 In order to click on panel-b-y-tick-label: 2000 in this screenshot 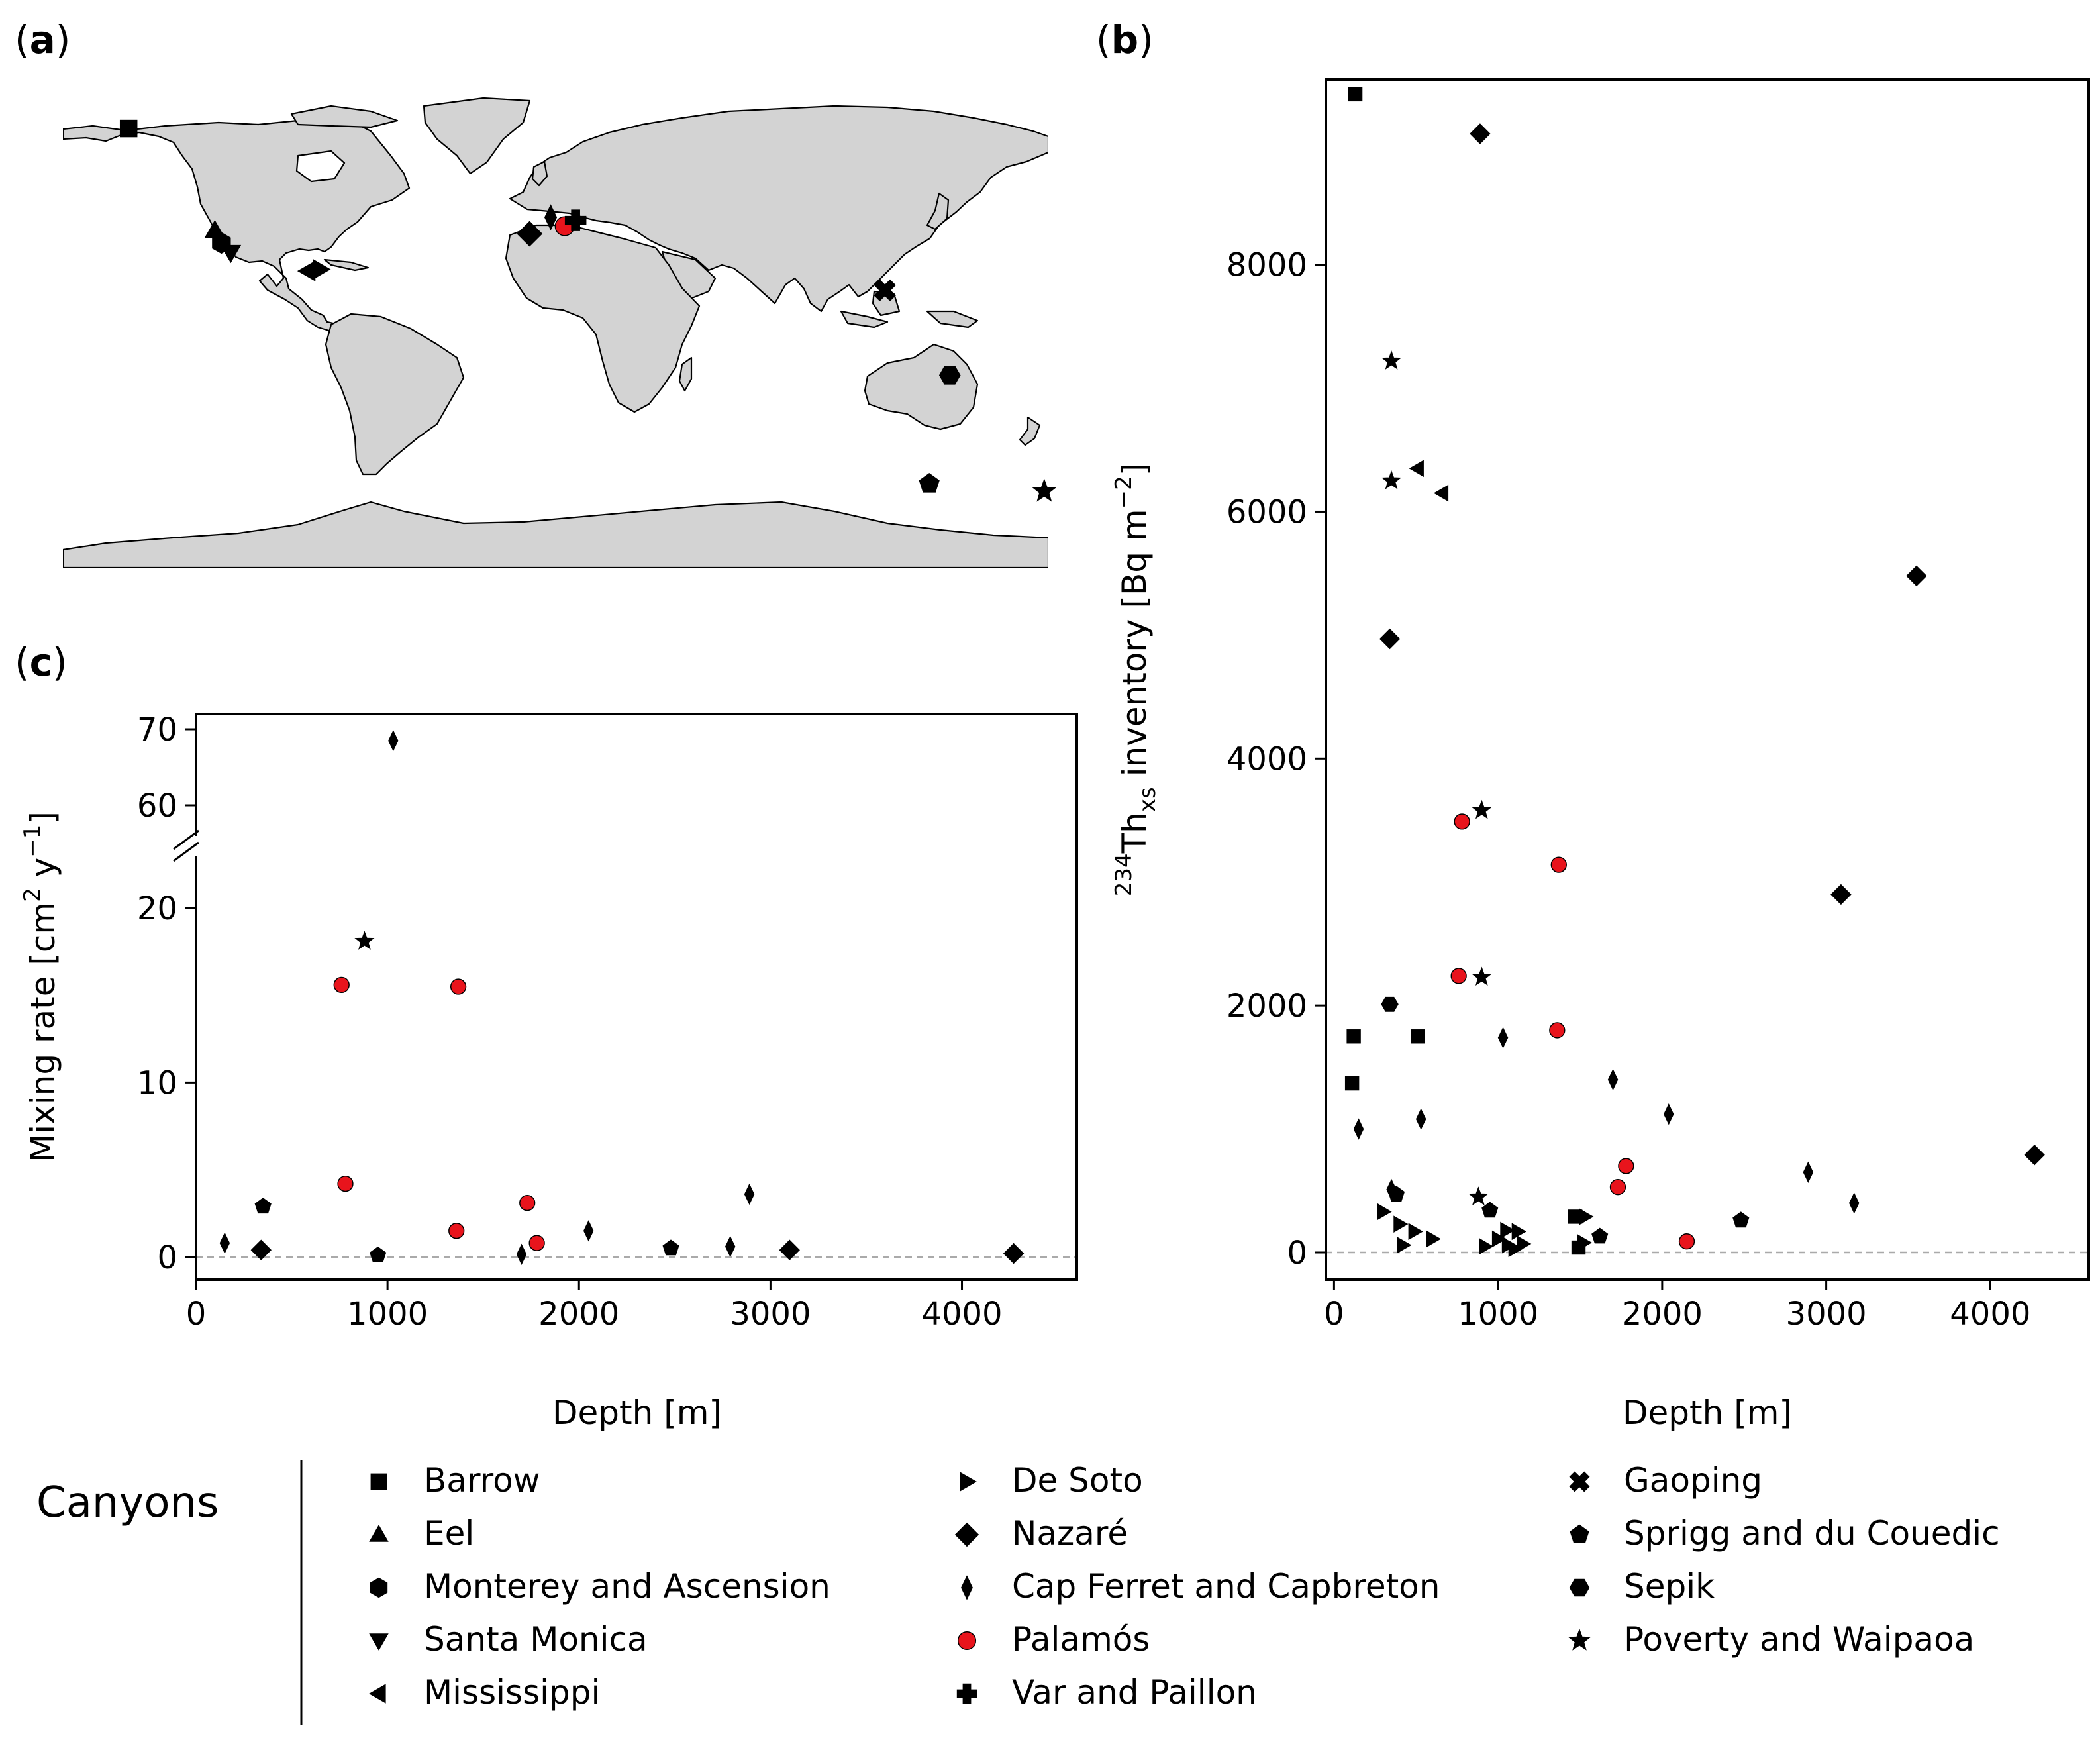, I will do `click(1266, 1006)`.